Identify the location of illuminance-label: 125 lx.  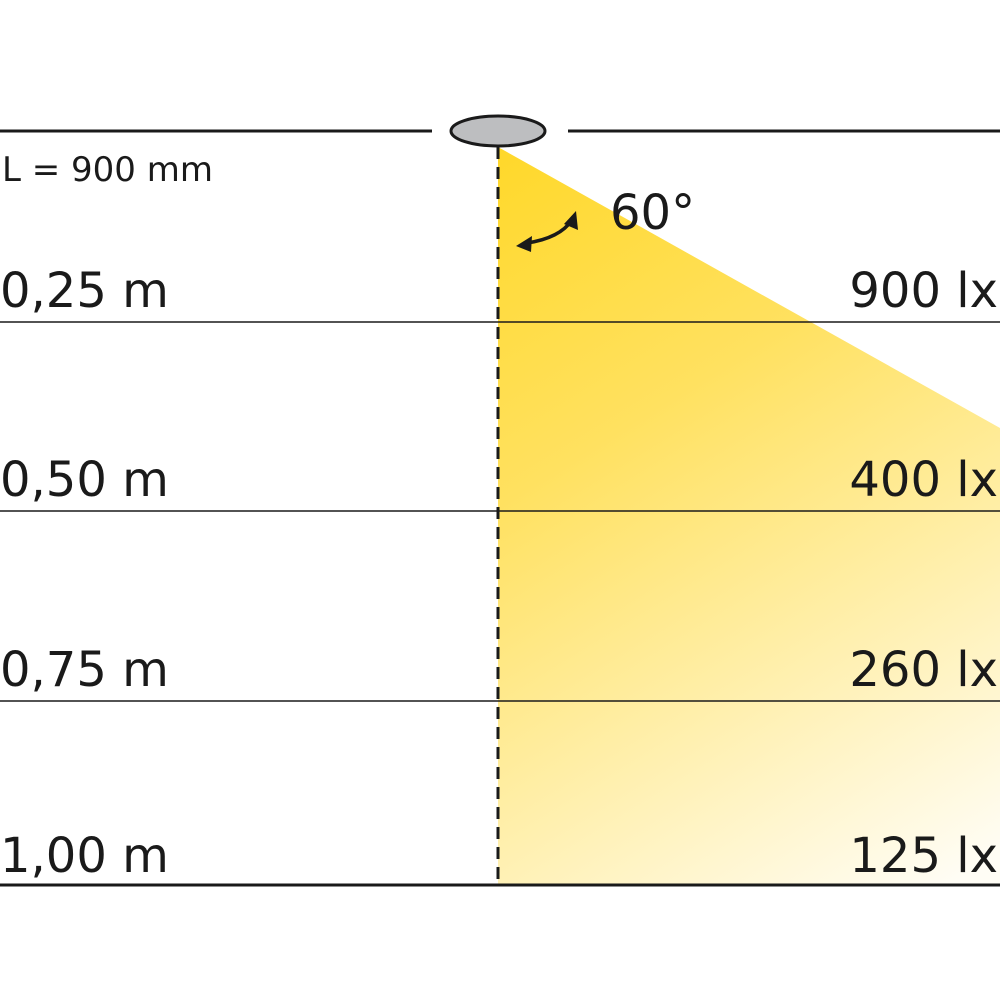
(923, 856).